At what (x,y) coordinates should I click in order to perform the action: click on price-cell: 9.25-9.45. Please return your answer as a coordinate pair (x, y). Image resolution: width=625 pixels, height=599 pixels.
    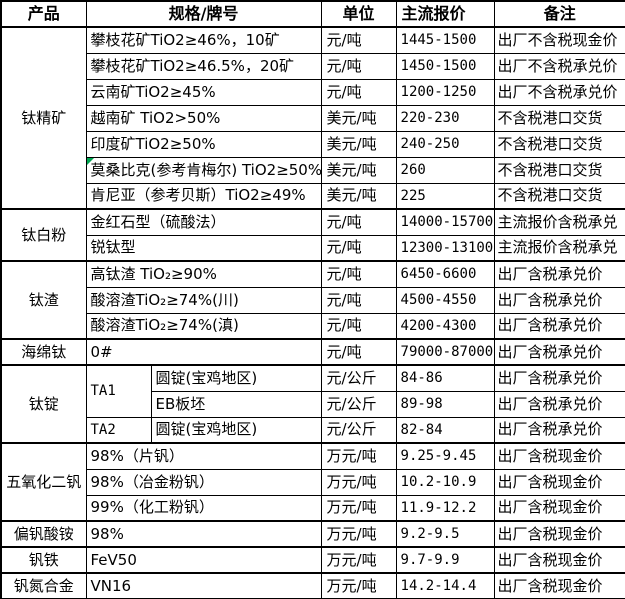
    Looking at the image, I should click on (445, 456).